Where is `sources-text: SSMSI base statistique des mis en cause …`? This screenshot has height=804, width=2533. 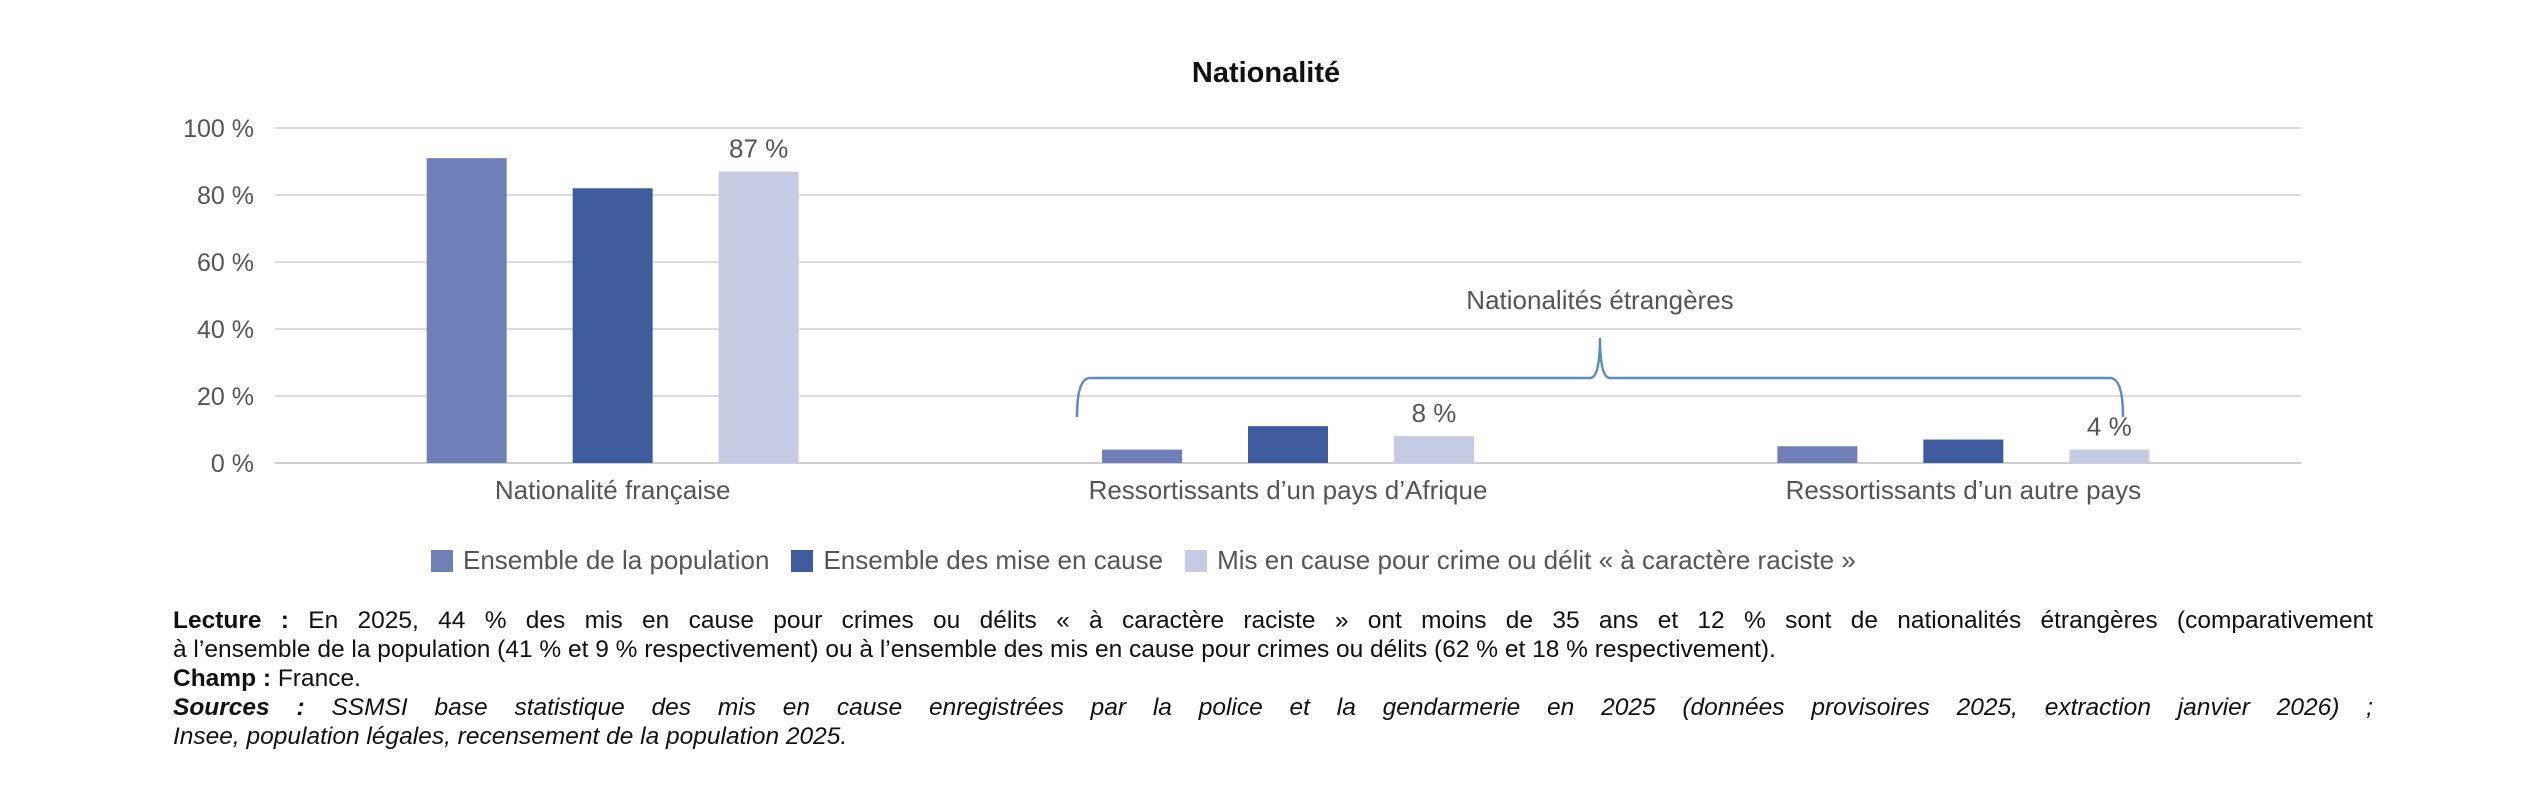 sources-text: SSMSI base statistique des mis en cause … is located at coordinates (1352, 707).